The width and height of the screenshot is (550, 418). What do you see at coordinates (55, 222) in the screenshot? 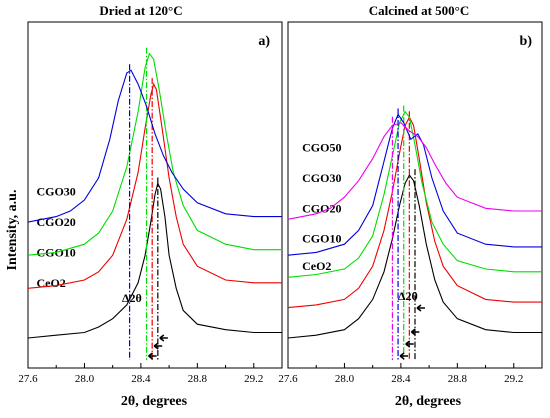
I see `panel-0-series-label-CGO20: CGO20` at bounding box center [55, 222].